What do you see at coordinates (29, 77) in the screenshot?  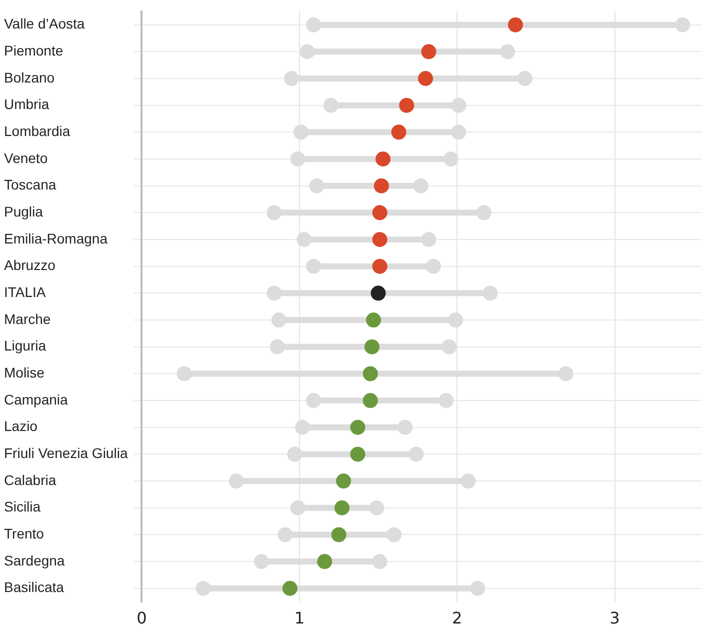 I see `y-tick-label: Bolzano` at bounding box center [29, 77].